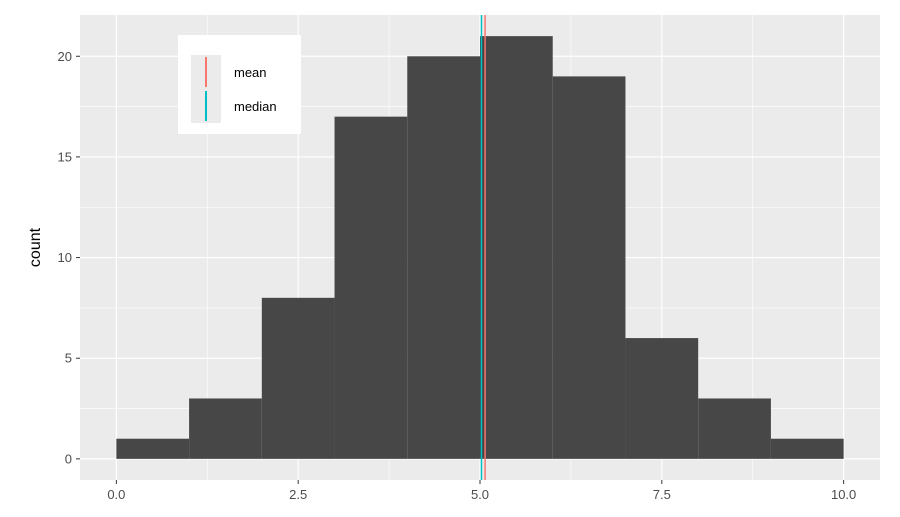  What do you see at coordinates (239, 84) in the screenshot?
I see `legend: mean median` at bounding box center [239, 84].